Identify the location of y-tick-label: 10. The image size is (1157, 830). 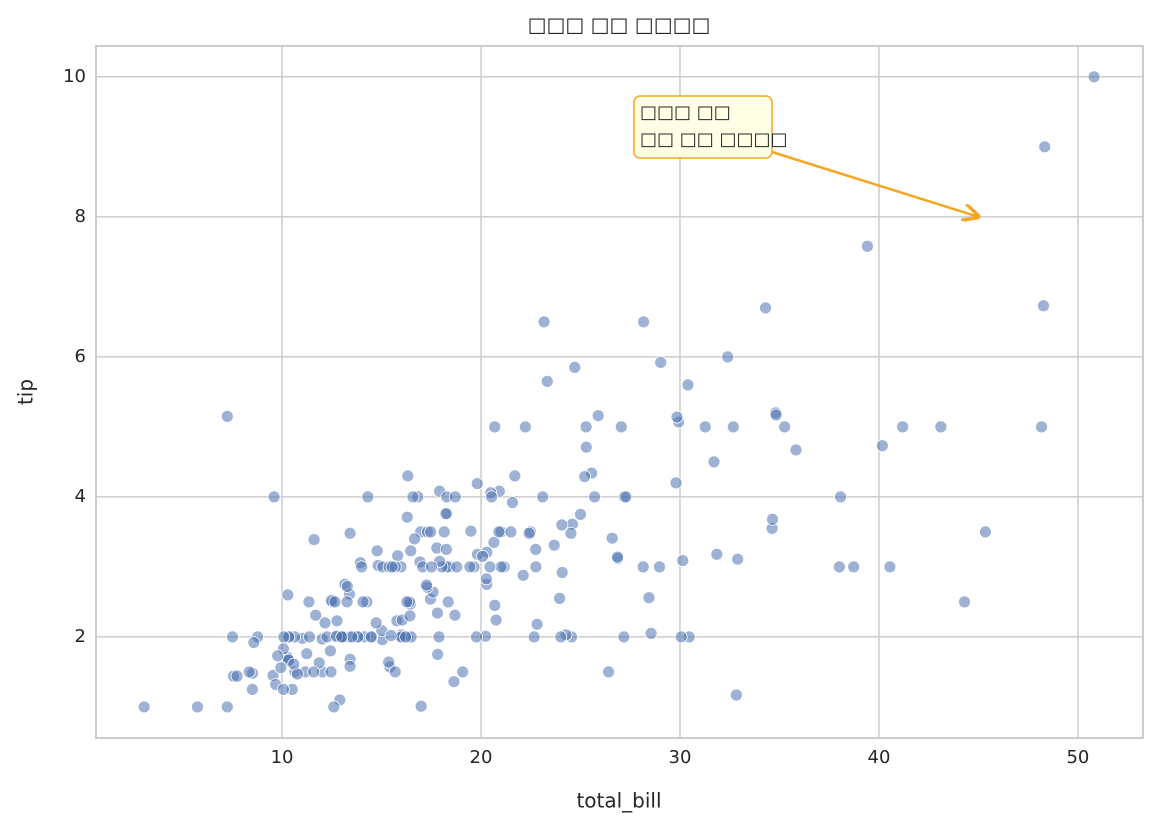
(74, 76).